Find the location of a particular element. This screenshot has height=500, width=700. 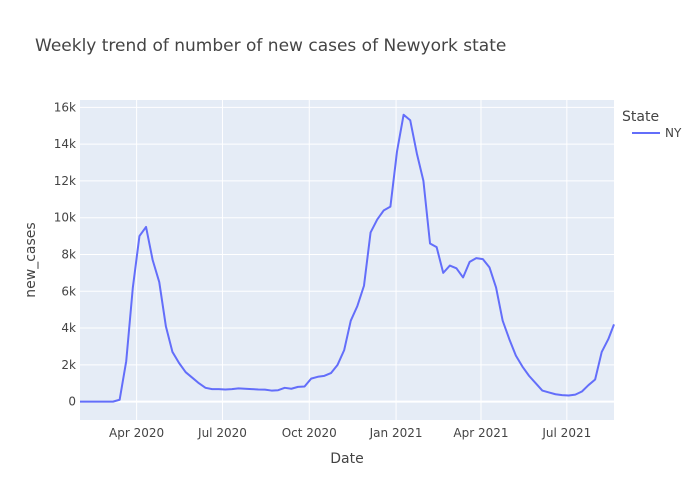

legend-title: State is located at coordinates (640, 117).